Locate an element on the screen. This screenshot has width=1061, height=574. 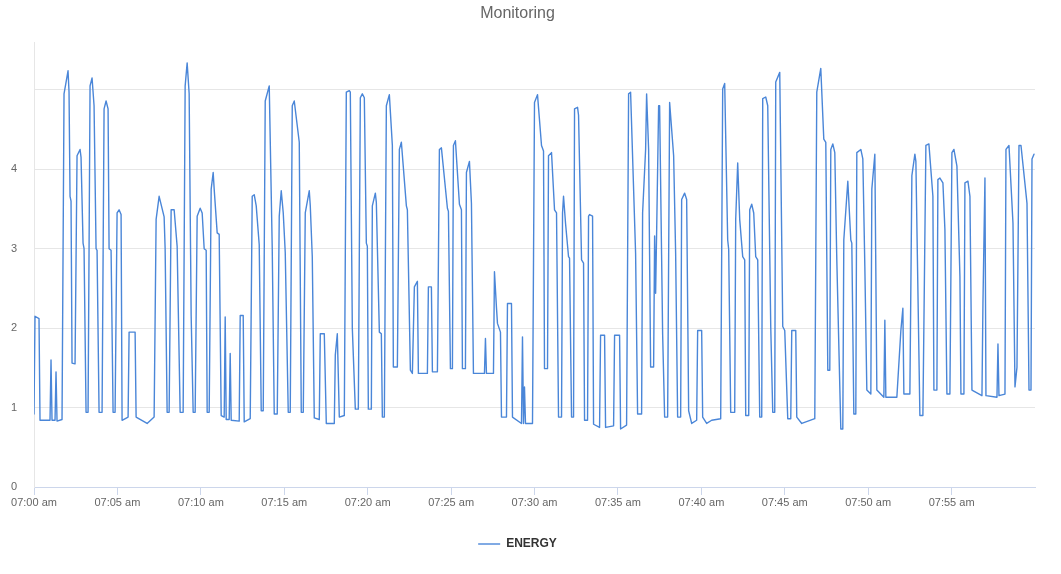
y-tick-label: 1 is located at coordinates (13, 406).